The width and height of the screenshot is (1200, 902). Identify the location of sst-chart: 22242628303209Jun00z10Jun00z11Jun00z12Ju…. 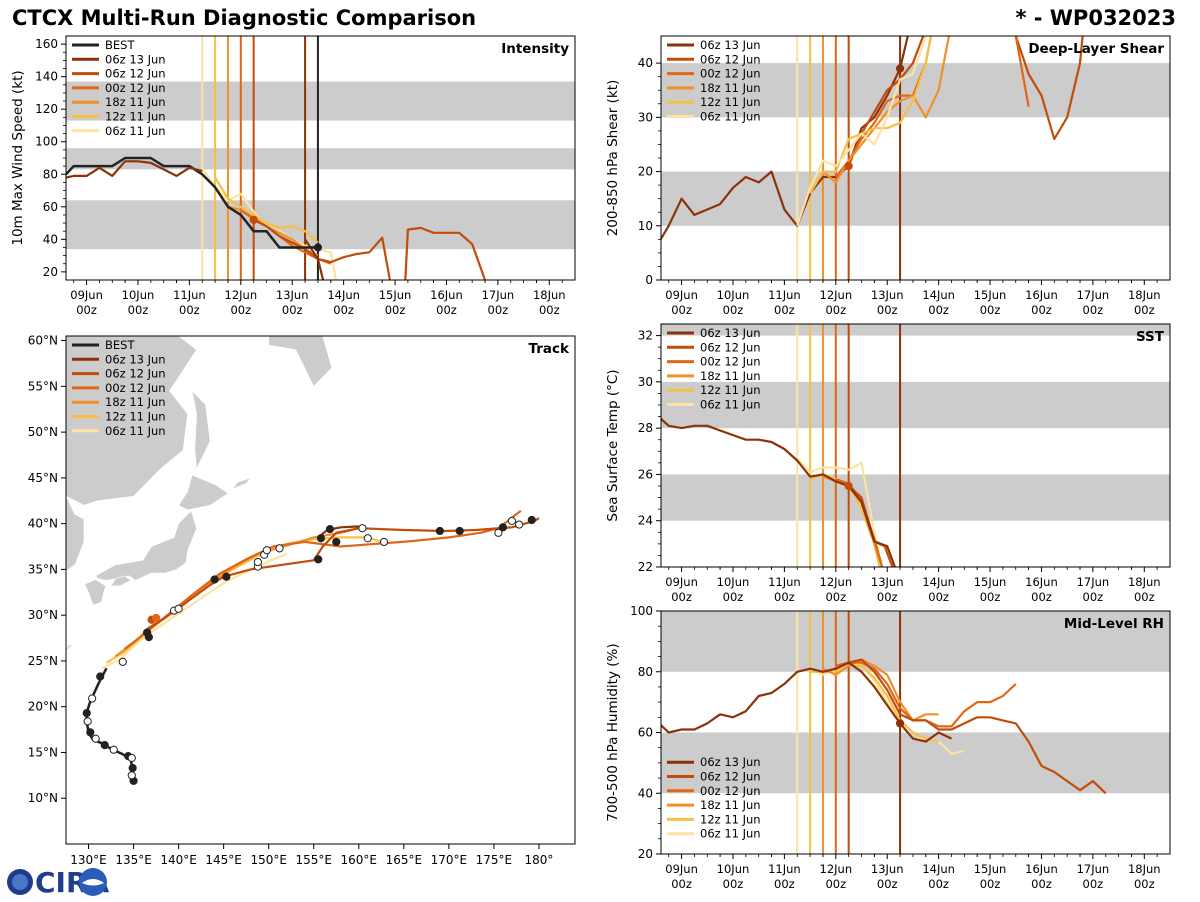
(888, 463).